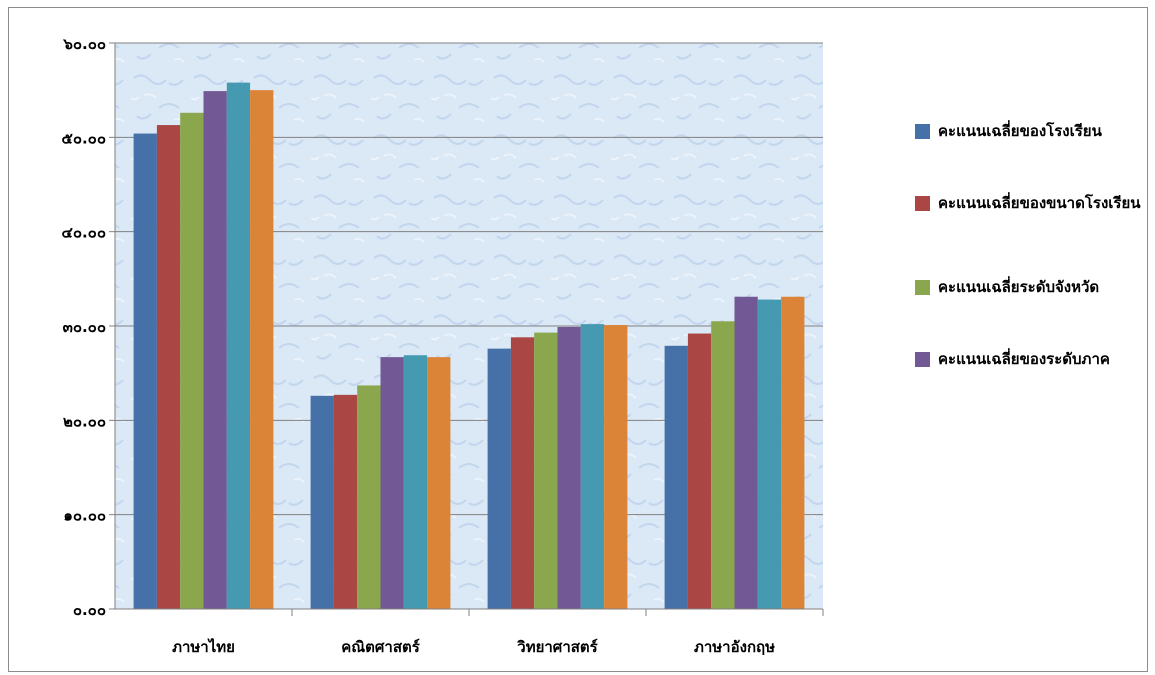  Describe the element at coordinates (1024, 359) in the screenshot. I see `legend-label: คะแนนเฉลี่ยของระดับภาค` at that location.